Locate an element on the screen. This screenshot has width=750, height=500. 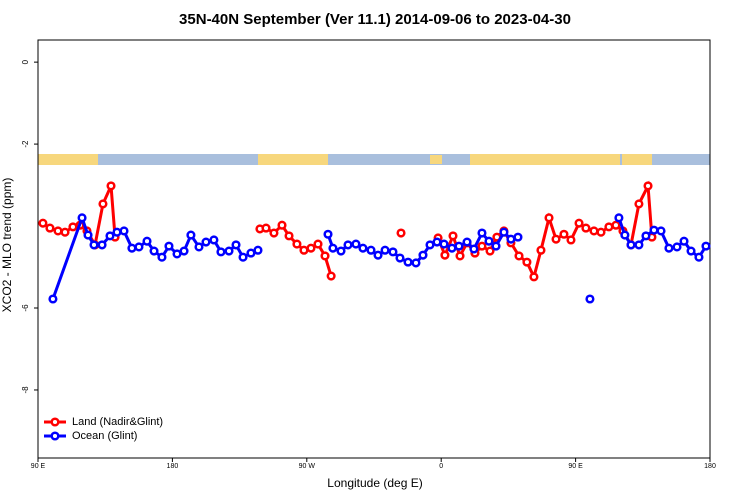
x-tick-label: 90 E is located at coordinates (575, 466).